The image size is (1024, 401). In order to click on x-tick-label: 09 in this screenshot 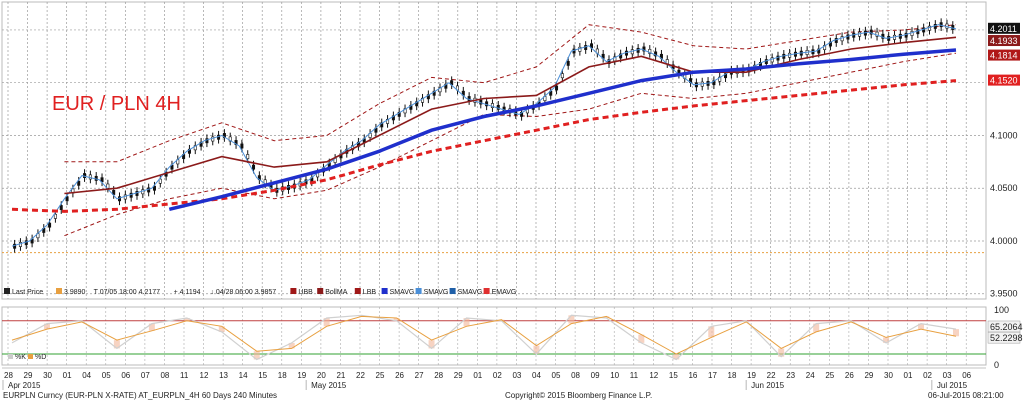, I will do `click(595, 375)`.